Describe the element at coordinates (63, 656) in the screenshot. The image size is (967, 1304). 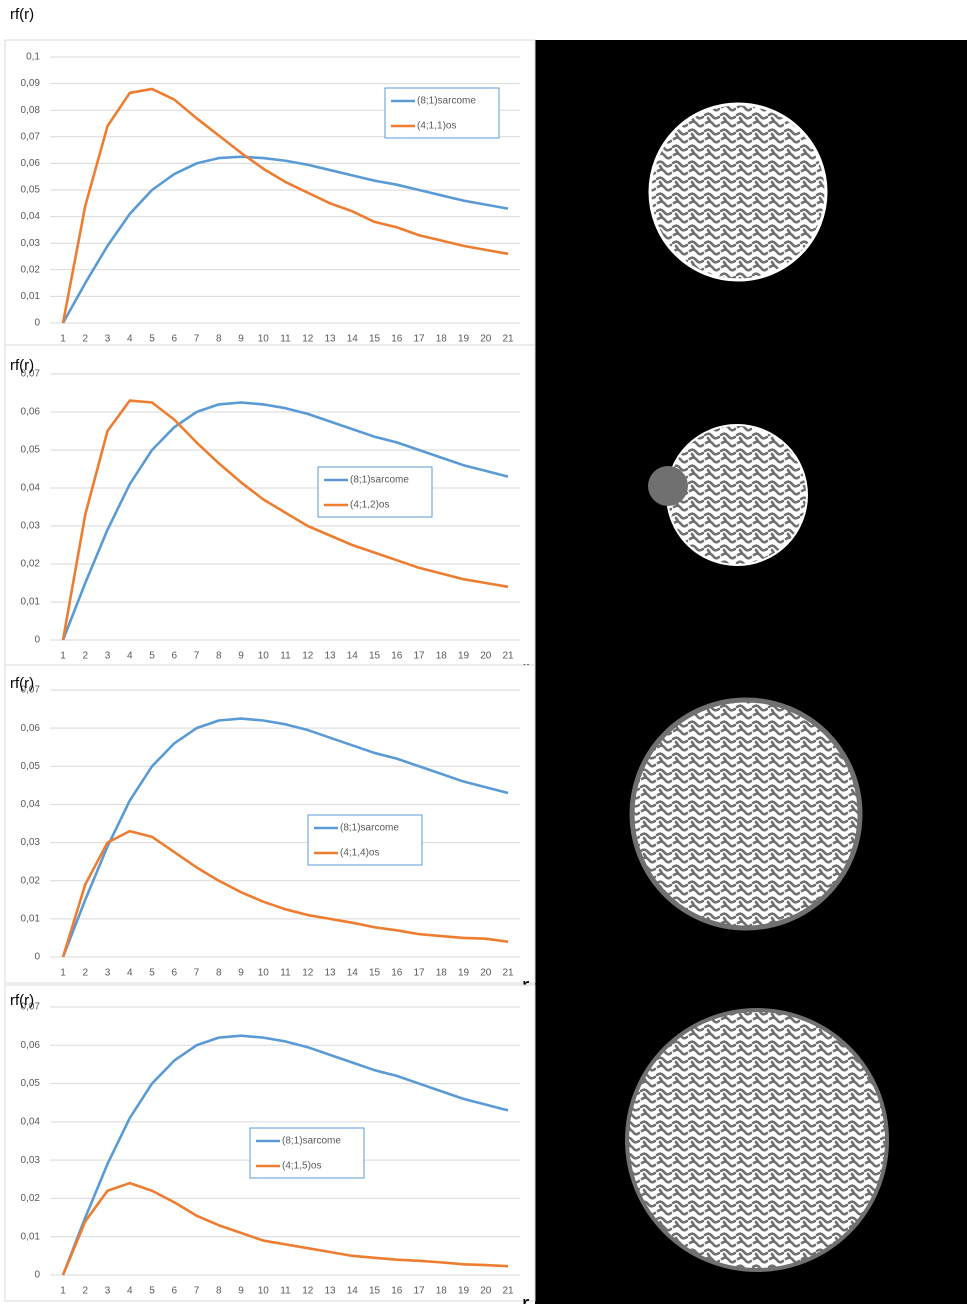
I see `x-tick-label: 1` at that location.